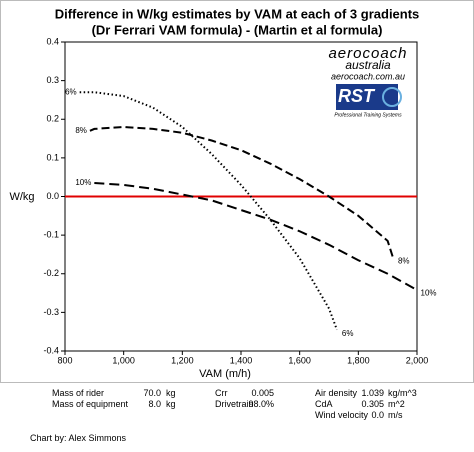 Image resolution: width=474 pixels, height=452 pixels. What do you see at coordinates (52, 80) in the screenshot?
I see `y-tick-label: 0.3` at bounding box center [52, 80].